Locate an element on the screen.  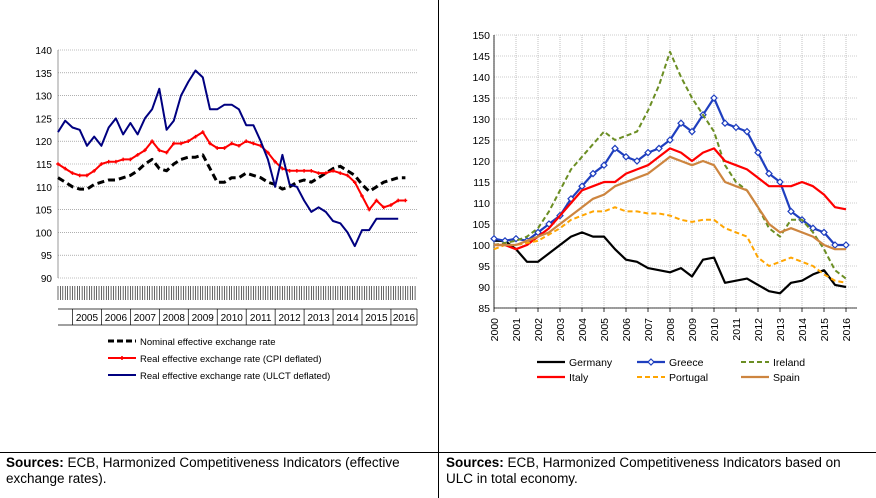
legend-label-italy: Italy is located at coordinates (579, 378).